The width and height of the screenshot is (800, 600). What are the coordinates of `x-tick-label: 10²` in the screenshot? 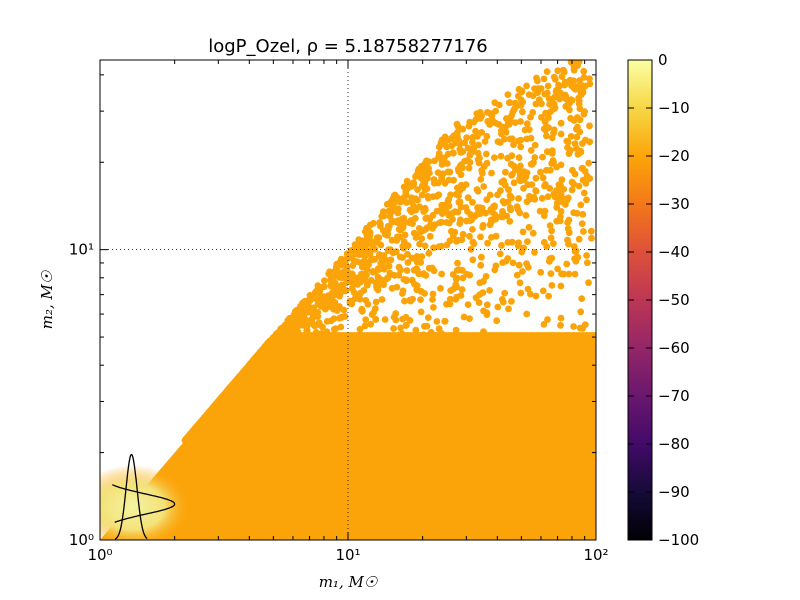 It's located at (595, 555).